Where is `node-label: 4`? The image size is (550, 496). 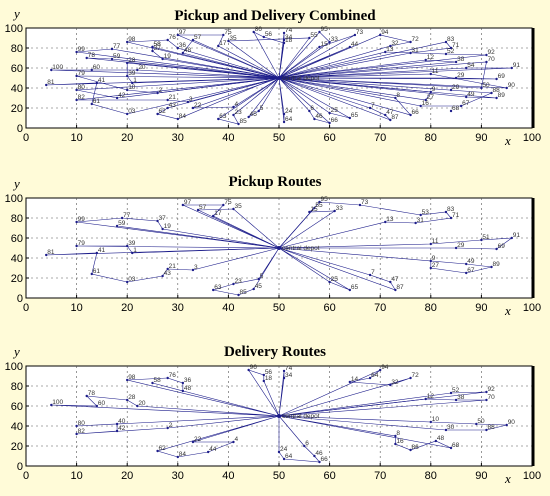 node-label: 4 is located at coordinates (236, 439).